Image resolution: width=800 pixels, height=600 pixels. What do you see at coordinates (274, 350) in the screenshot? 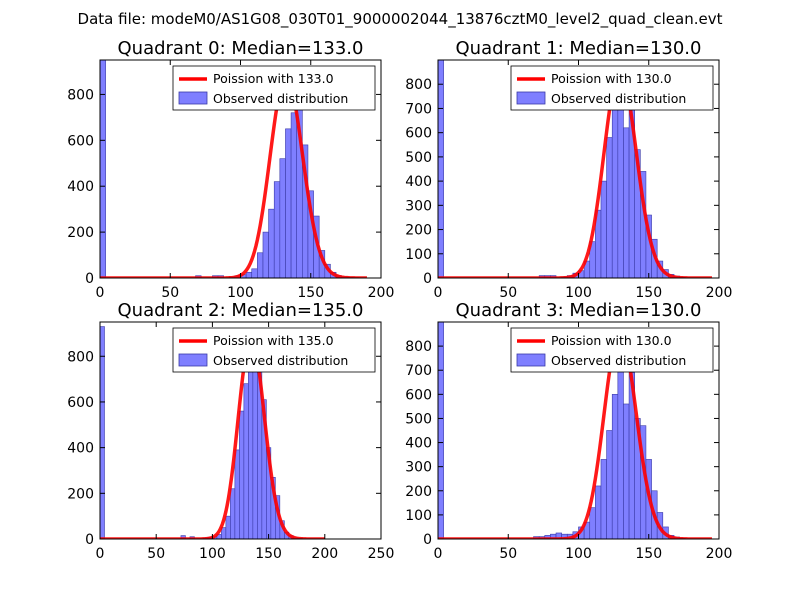
I see `legend: Poission with 135.0 Observed distribution` at bounding box center [274, 350].